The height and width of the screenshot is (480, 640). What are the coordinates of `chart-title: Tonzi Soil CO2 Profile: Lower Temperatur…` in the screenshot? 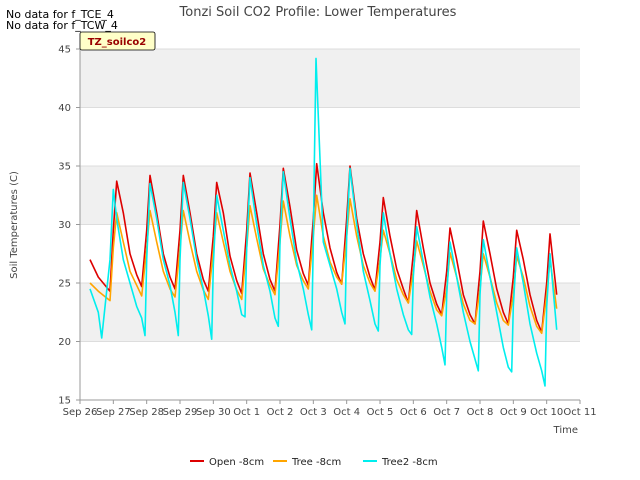 It's located at (318, 12).